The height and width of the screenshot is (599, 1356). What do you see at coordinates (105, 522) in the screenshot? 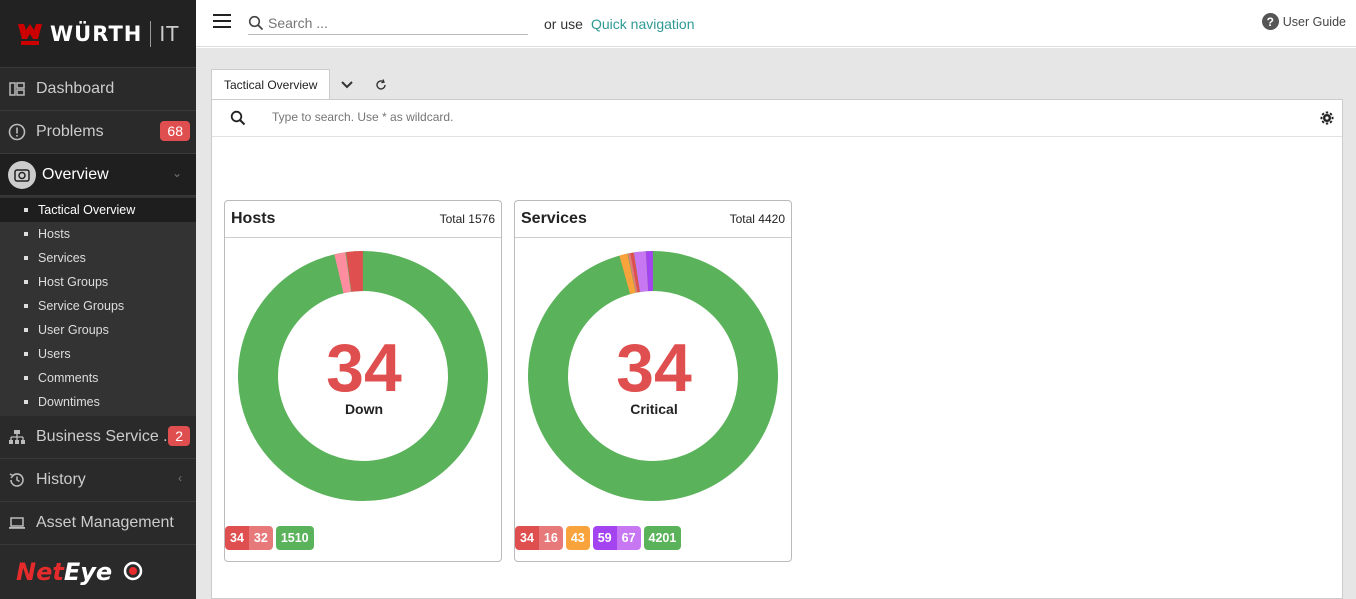
I see `nav-asset-management-label: Asset Management` at bounding box center [105, 522].